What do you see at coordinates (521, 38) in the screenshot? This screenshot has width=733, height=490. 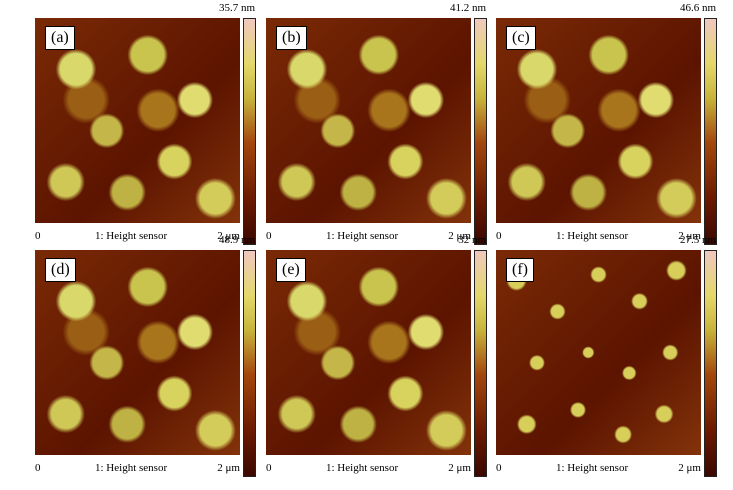 I see `panel-label-c: (c)` at bounding box center [521, 38].